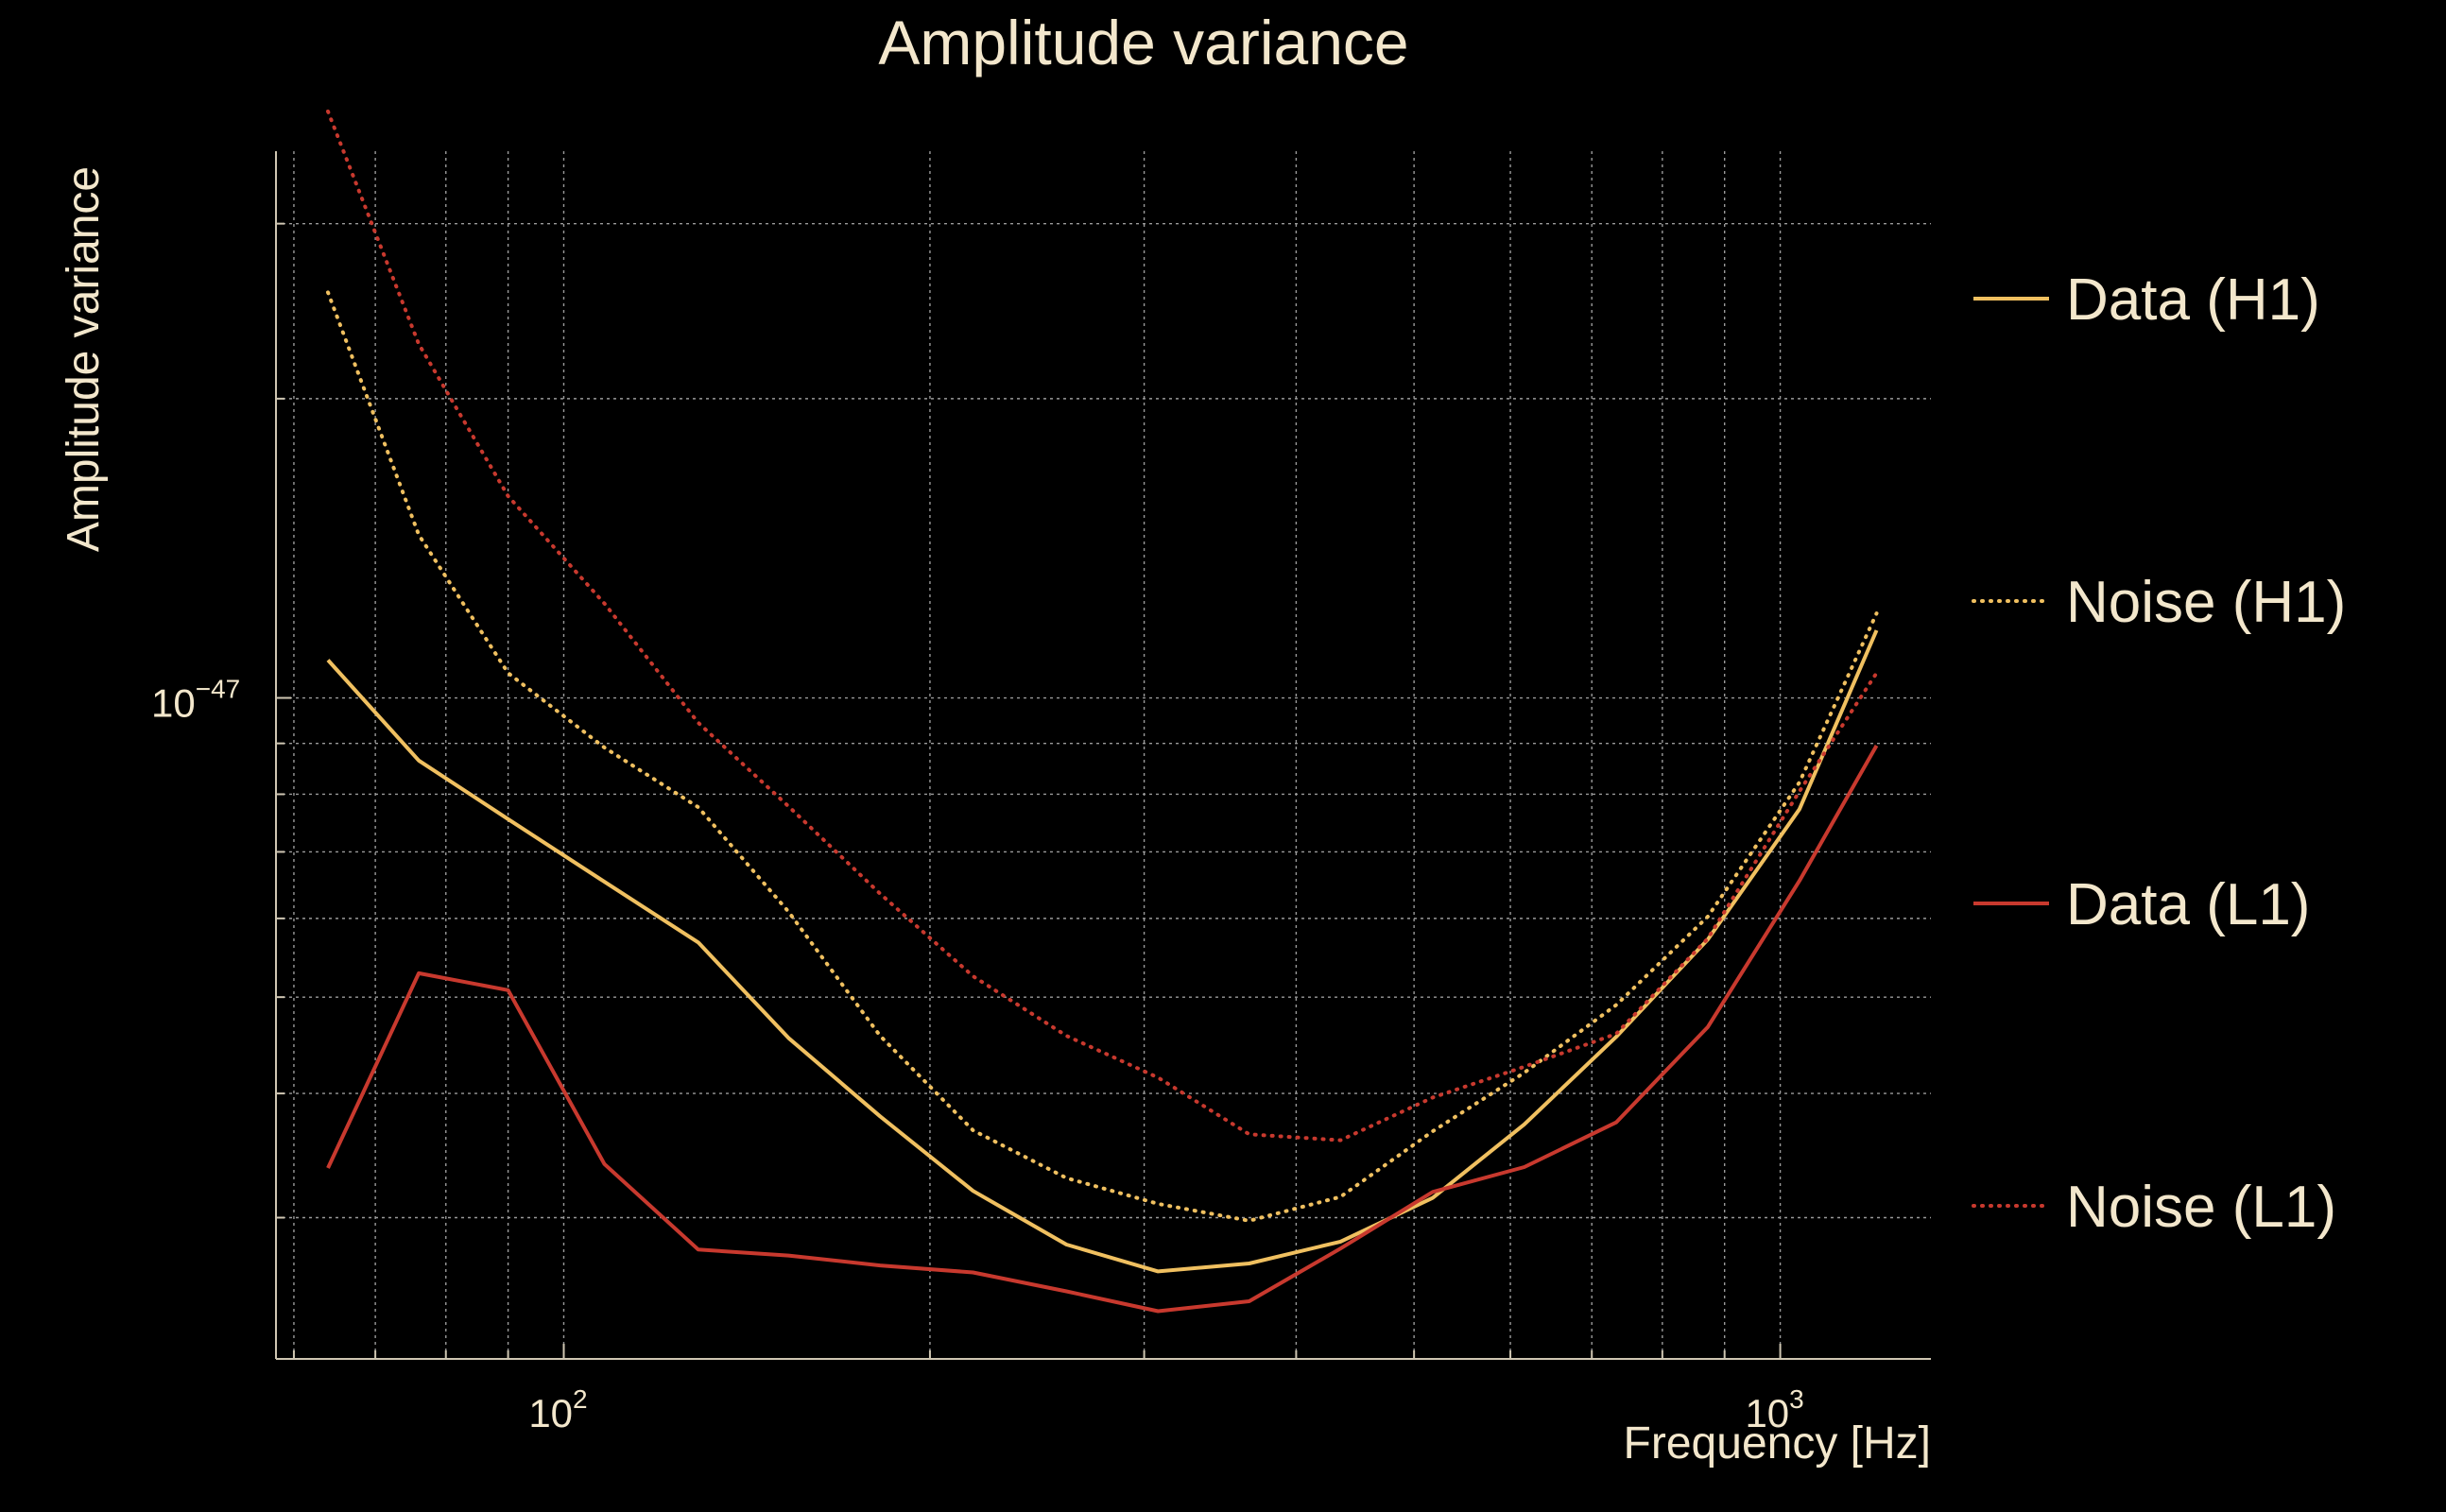  Describe the element at coordinates (1143, 42) in the screenshot. I see `chart-title: Amplitude variance` at that location.